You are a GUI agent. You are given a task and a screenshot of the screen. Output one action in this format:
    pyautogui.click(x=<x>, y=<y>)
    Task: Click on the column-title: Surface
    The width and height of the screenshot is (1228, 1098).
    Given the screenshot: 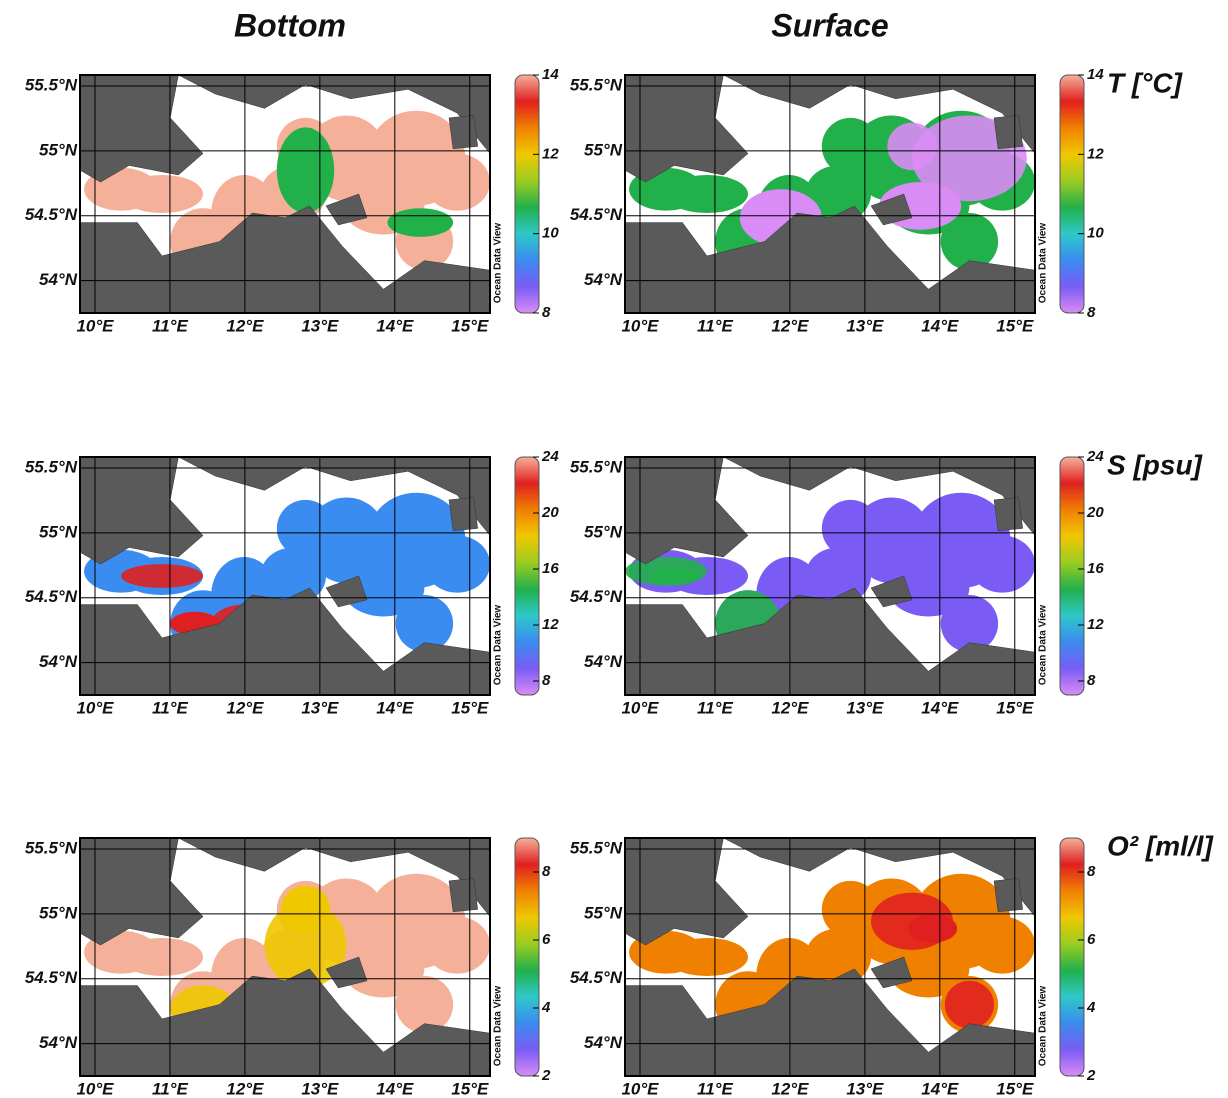 What is the action you would take?
    pyautogui.click(x=829, y=25)
    